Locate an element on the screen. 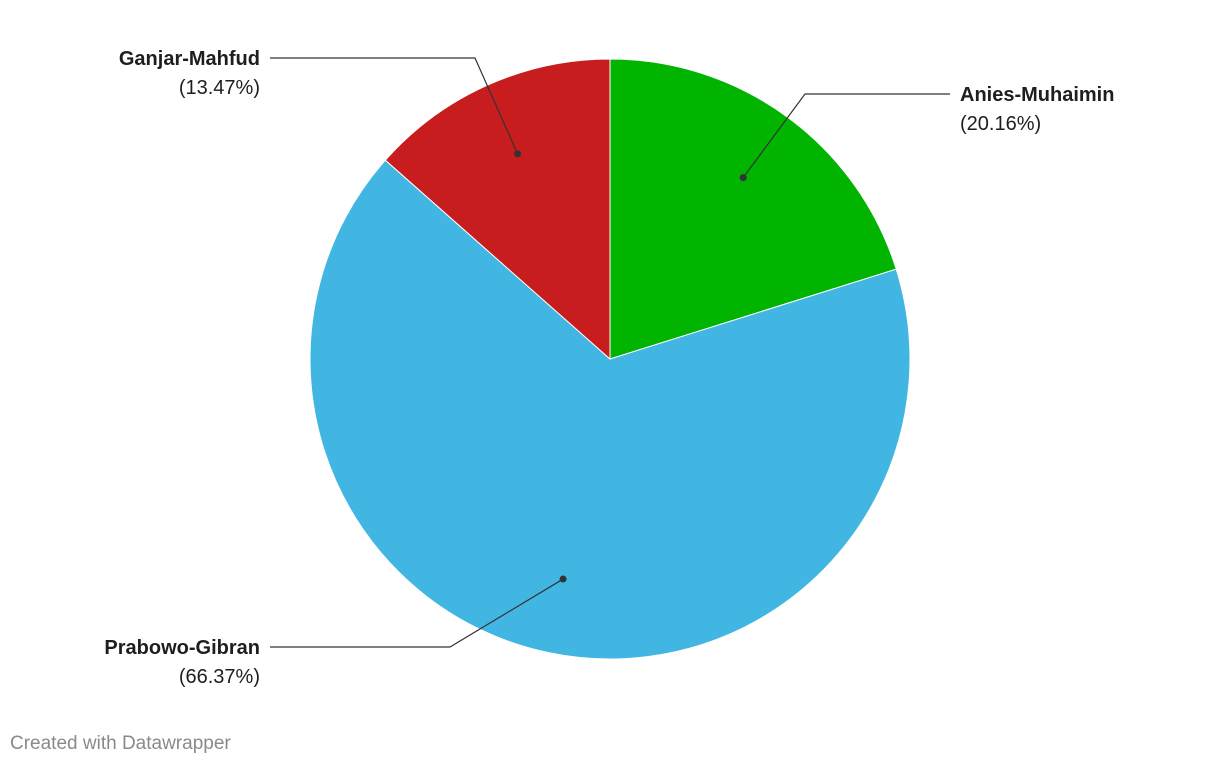 The height and width of the screenshot is (766, 1220). slice-label: Prabowo-Gibran is located at coordinates (182, 648).